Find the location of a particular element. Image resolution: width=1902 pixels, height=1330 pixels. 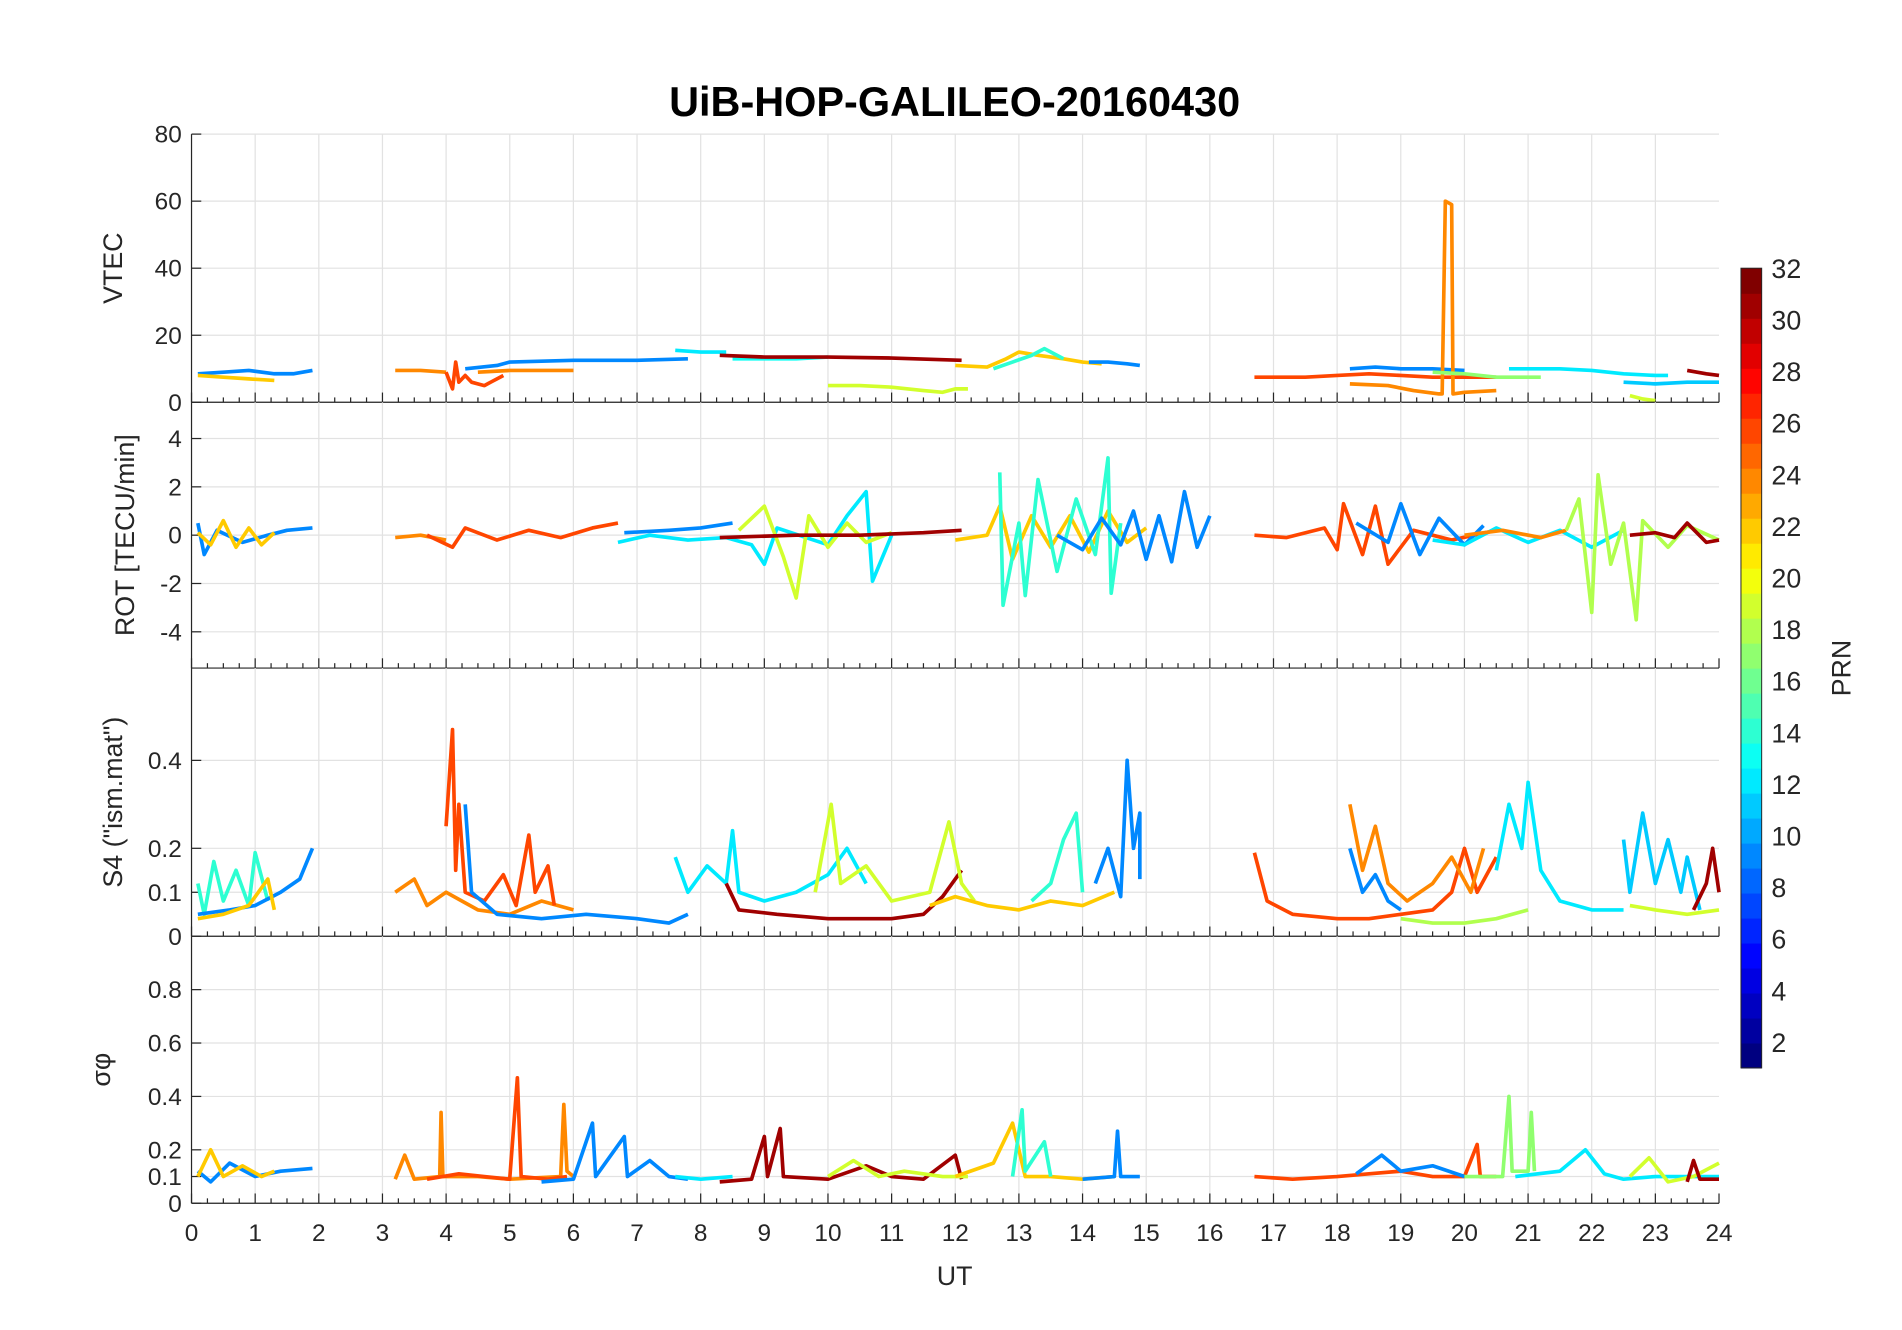

y-tick-label: 0.2 is located at coordinates (165, 1150).